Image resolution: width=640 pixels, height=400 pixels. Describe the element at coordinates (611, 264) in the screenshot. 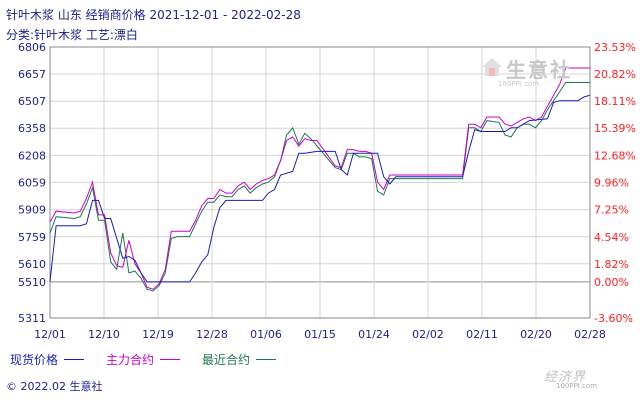

I see `y-tick-right: 1.82%` at that location.